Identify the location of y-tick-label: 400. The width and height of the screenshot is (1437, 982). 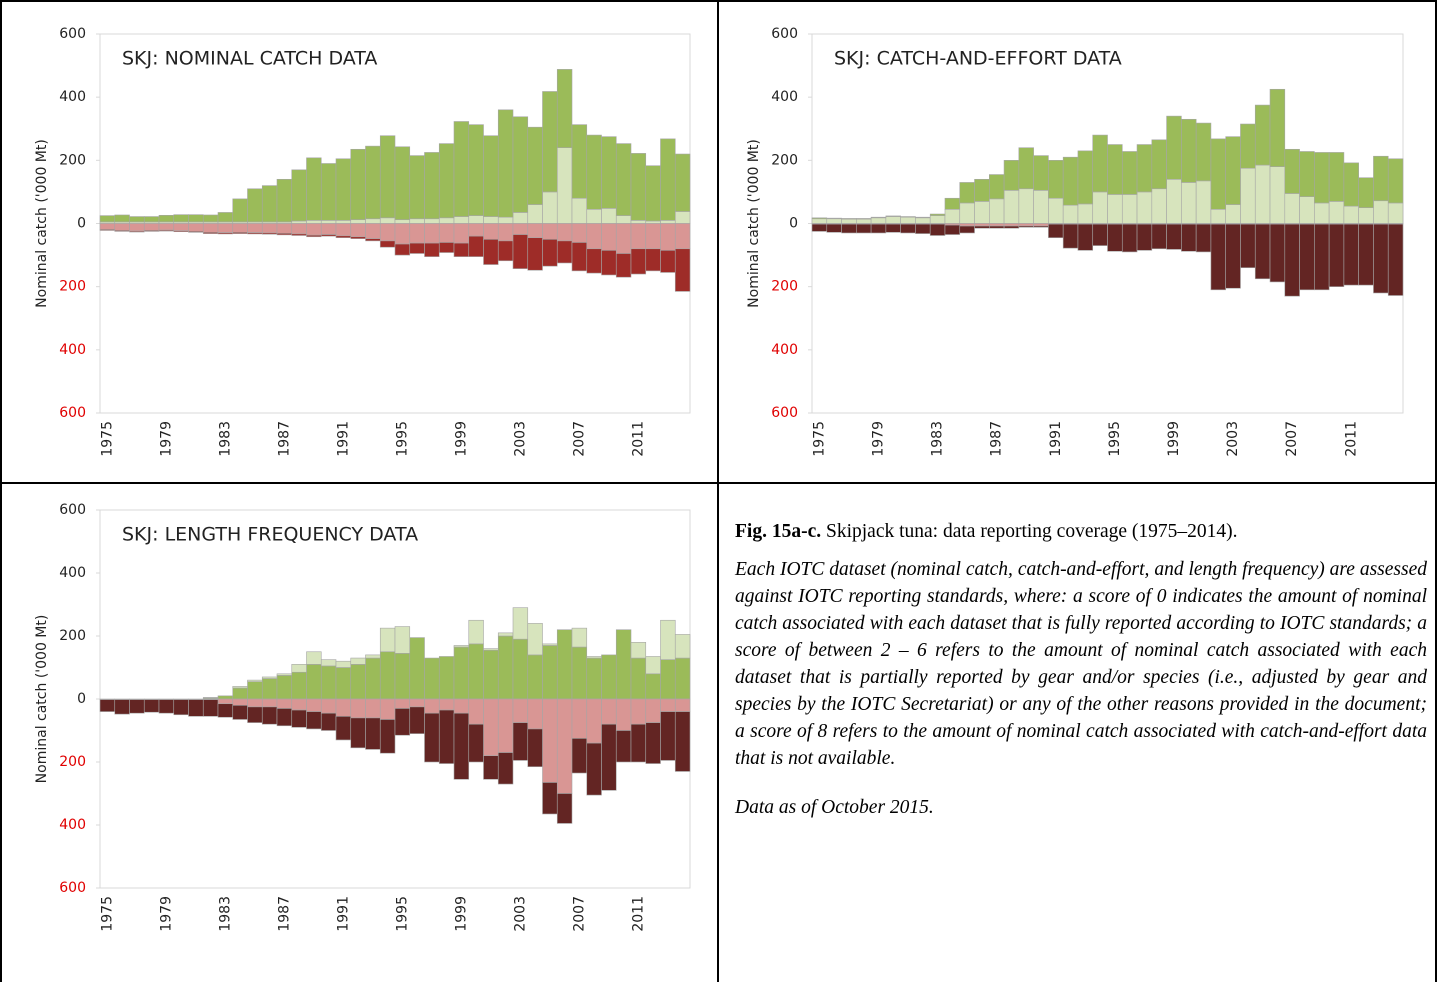
(72, 97).